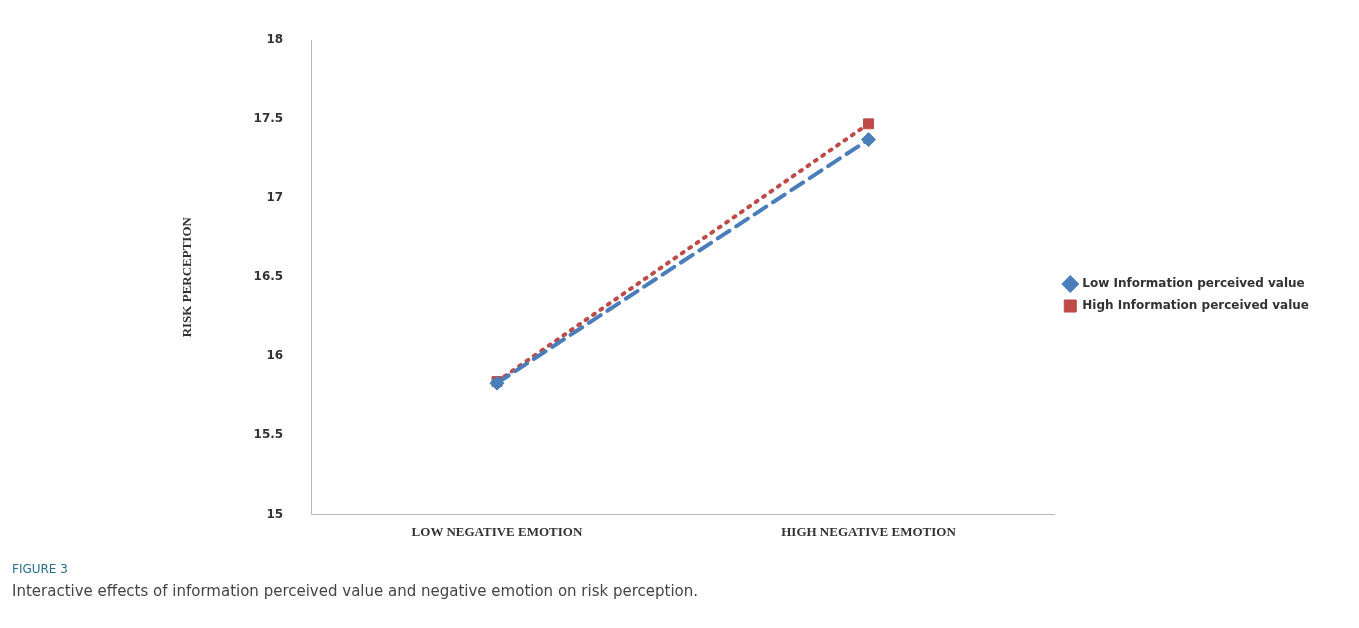  Describe the element at coordinates (268, 276) in the screenshot. I see `y-tick-label: 16.5` at that location.